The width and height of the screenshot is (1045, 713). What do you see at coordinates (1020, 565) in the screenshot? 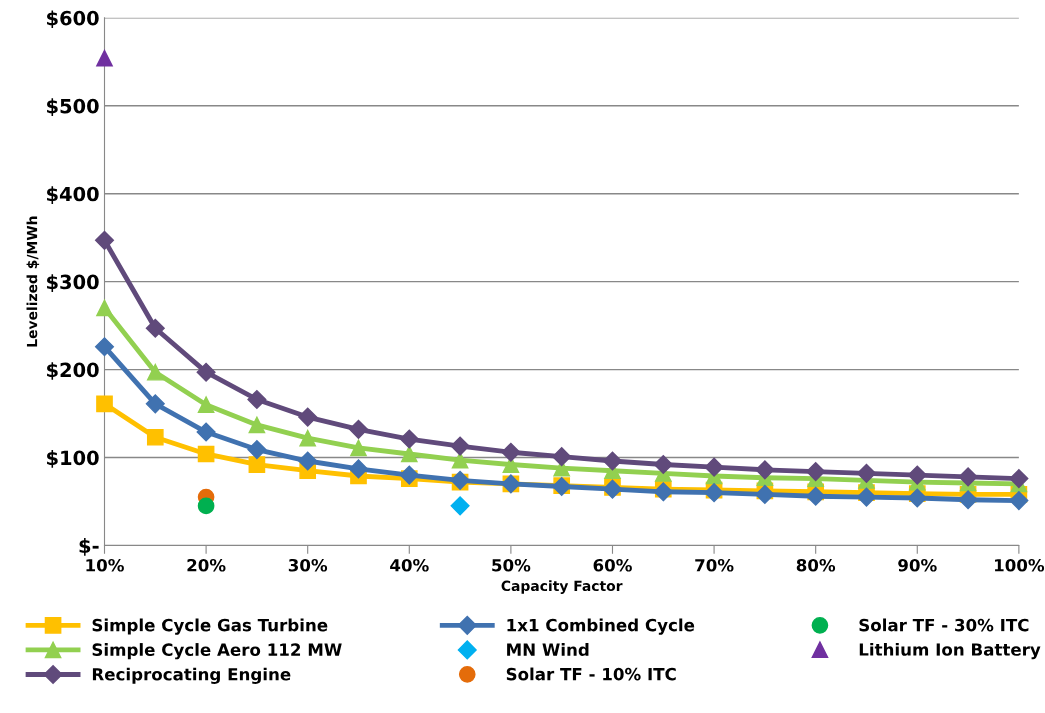
I see `x-tick-label: 100%` at bounding box center [1020, 565].